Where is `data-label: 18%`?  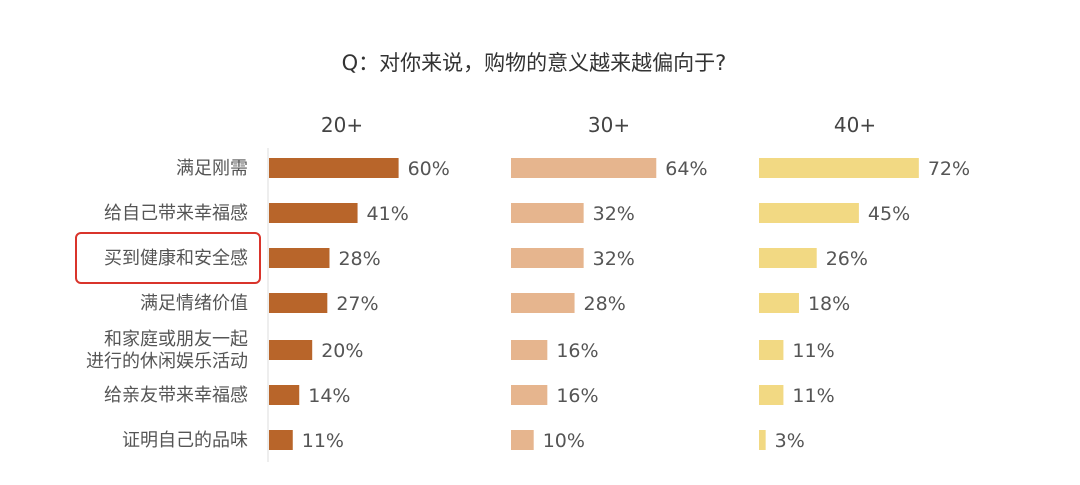
data-label: 18% is located at coordinates (829, 304).